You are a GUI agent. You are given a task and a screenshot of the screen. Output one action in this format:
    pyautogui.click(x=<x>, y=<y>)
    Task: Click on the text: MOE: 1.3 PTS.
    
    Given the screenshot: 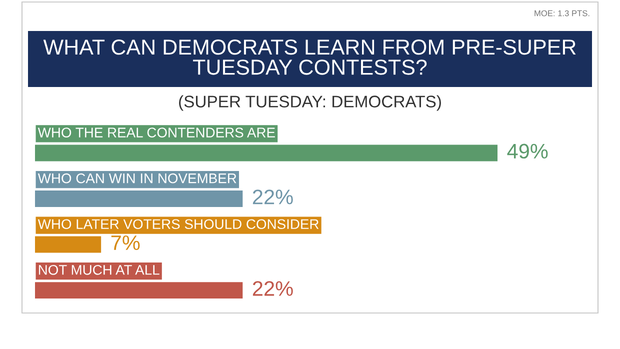 What is the action you would take?
    pyautogui.click(x=562, y=13)
    